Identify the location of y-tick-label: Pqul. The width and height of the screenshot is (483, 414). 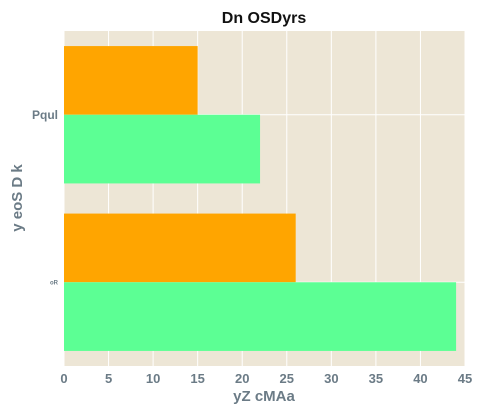
(45, 115).